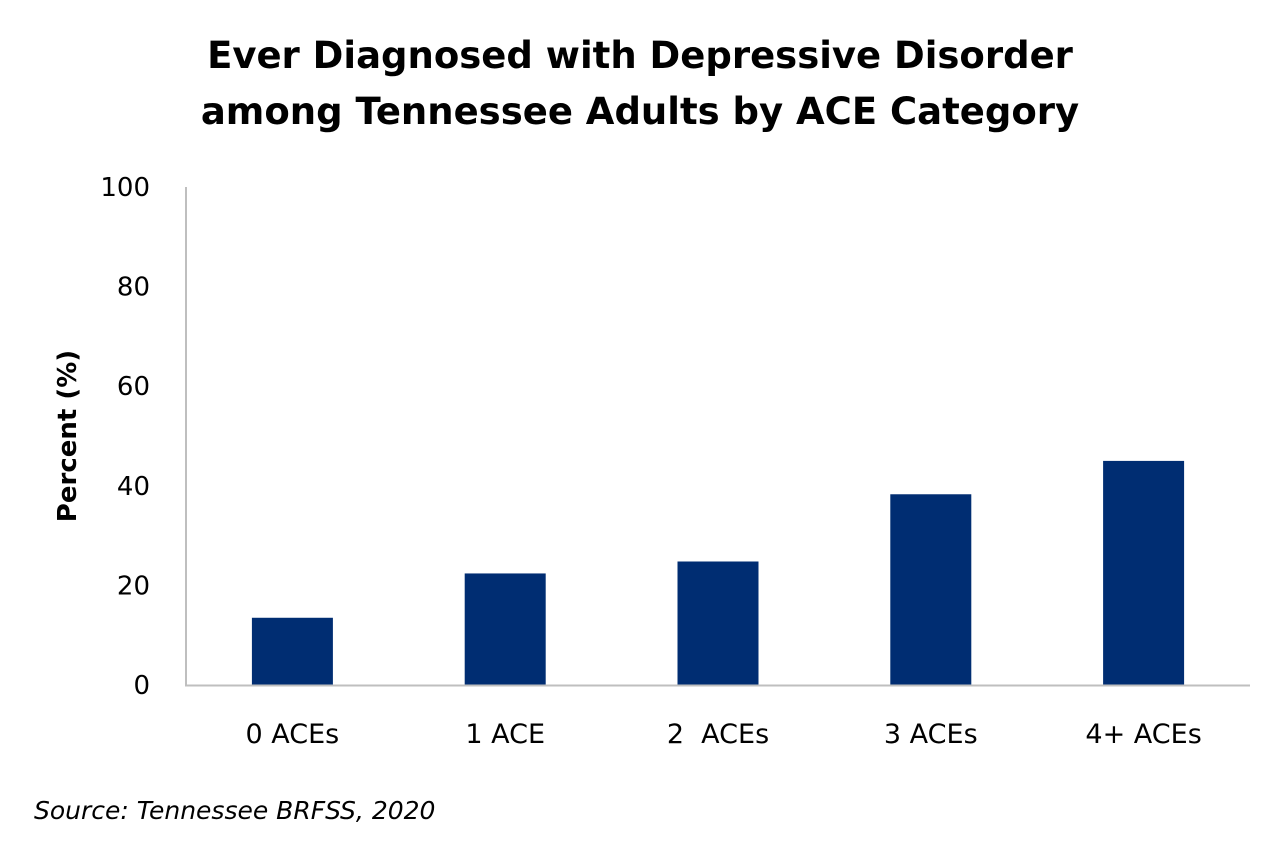 The width and height of the screenshot is (1280, 849). What do you see at coordinates (133, 487) in the screenshot?
I see `y-tick-label: 40` at bounding box center [133, 487].